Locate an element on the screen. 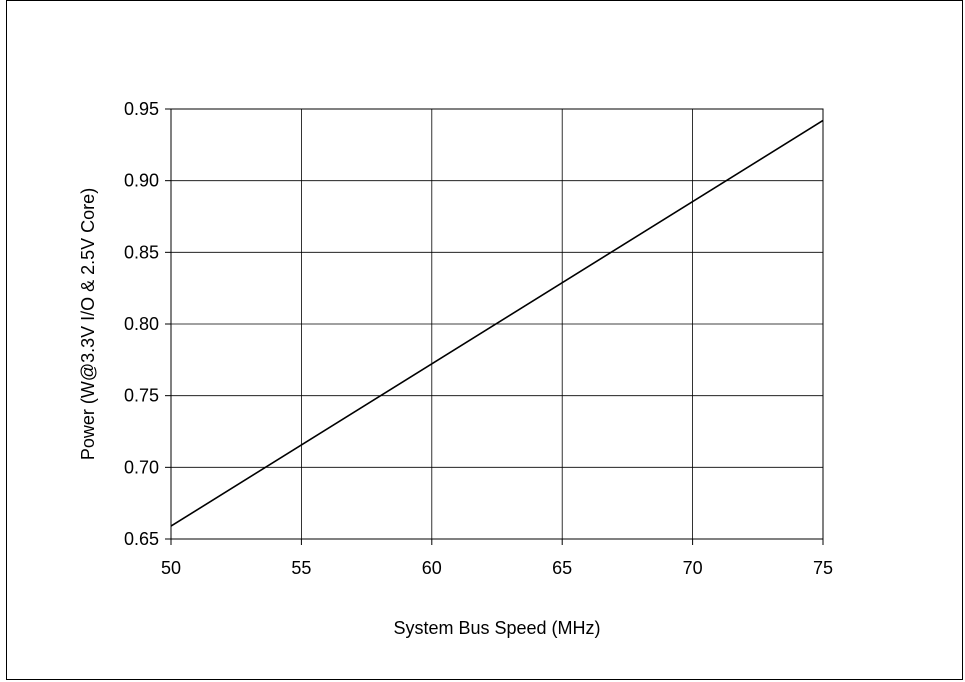 Image resolution: width=965 pixels, height=682 pixels. y-tick-label: 0.70 is located at coordinates (141, 467).